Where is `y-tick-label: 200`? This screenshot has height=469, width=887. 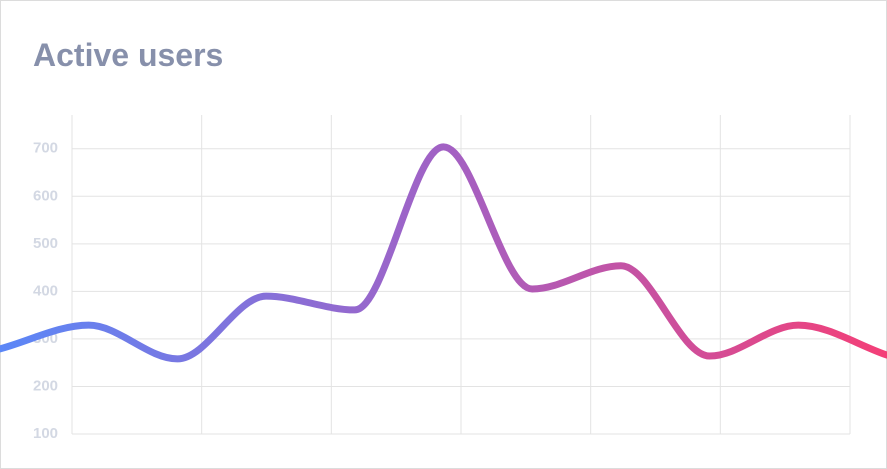
y-tick-label: 200 is located at coordinates (45, 385).